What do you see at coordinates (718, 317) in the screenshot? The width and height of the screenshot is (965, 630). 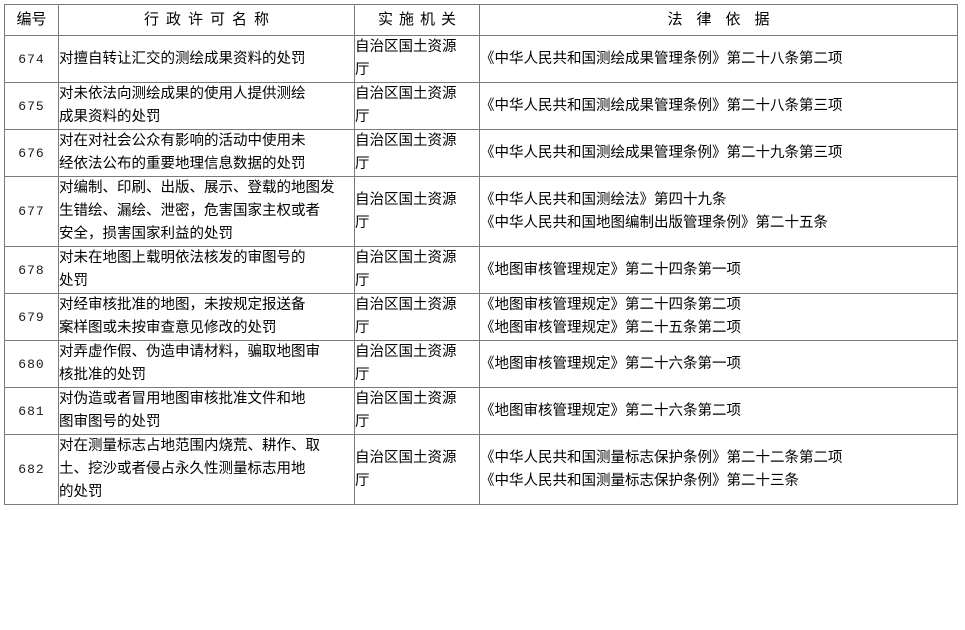 I see `cell-legal-basis: 《地图审核管理规定》第二十四条第二项 《地图审核管理规定》第二十五条第二项` at bounding box center [718, 317].